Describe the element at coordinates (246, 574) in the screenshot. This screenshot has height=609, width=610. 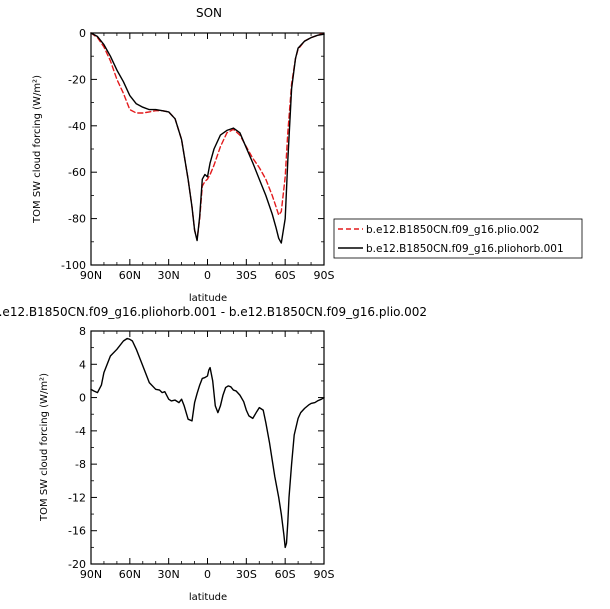
I see `bottom-x-tick-label: 30S` at that location.